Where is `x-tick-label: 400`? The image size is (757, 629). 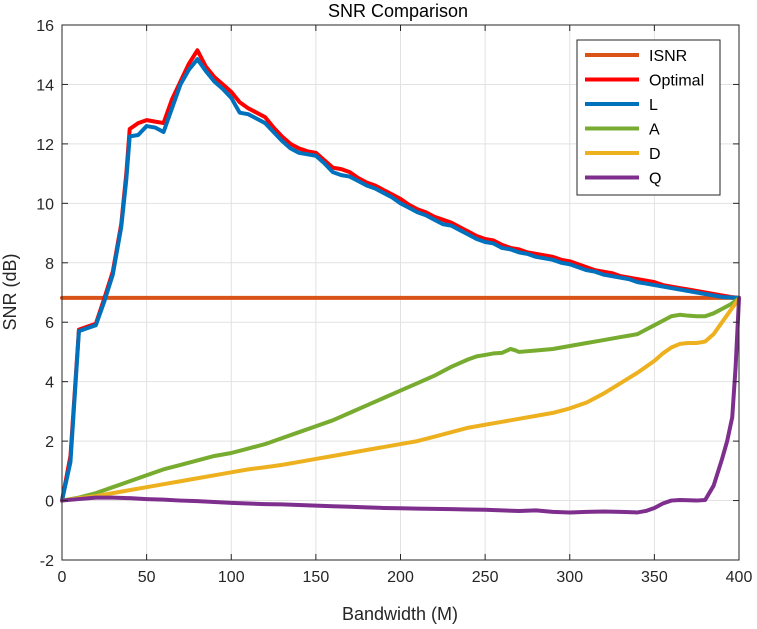 x-tick-label: 400 is located at coordinates (739, 577).